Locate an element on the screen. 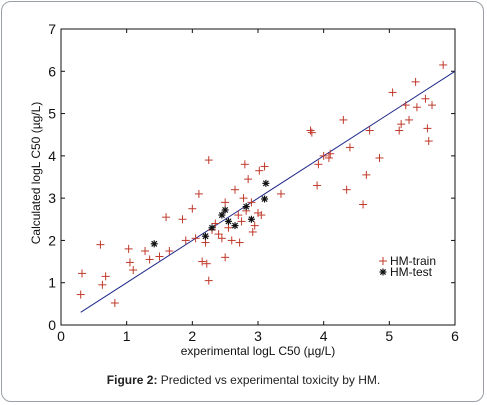 This screenshot has width=487, height=405. x-axis-label: experimental logL C50 (µg/L) is located at coordinates (258, 351).